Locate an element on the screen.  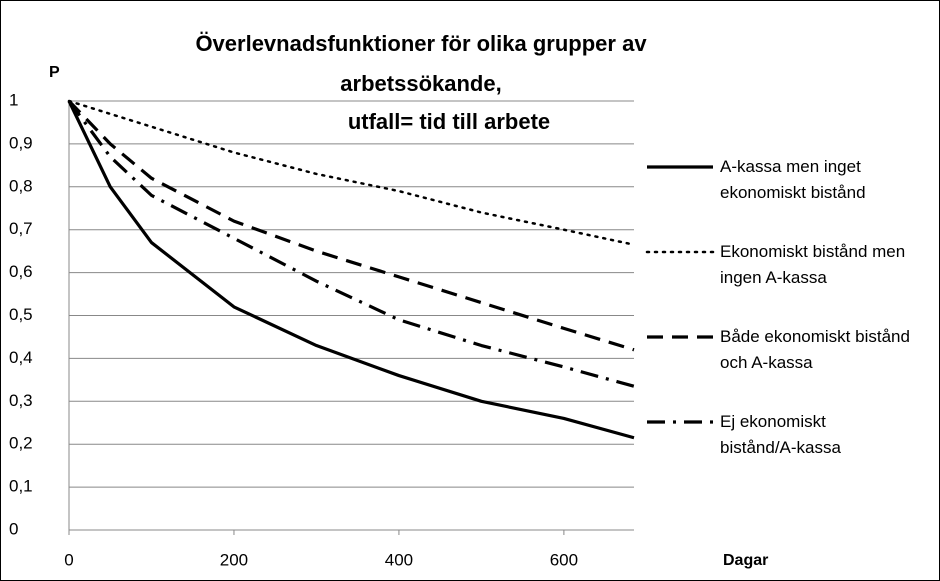
y-tick-label: 0,2 is located at coordinates (21, 443).